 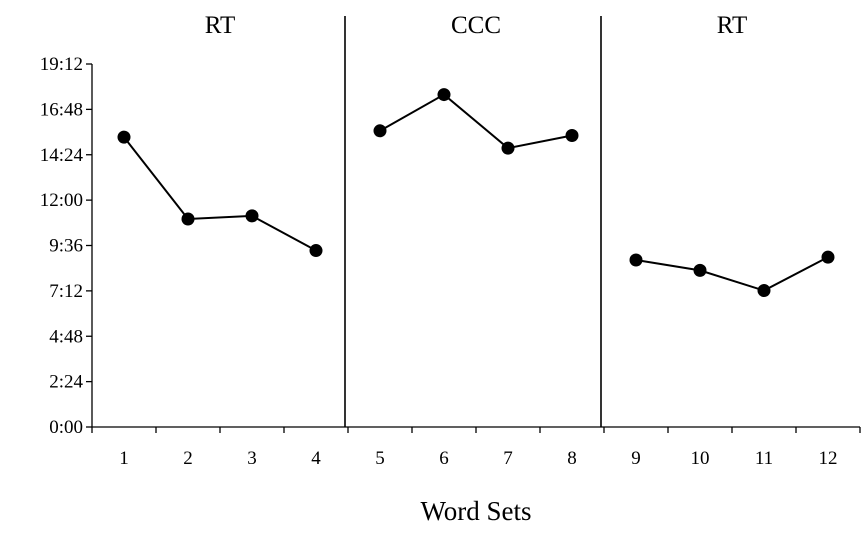 I want to click on x-tick-label: 3, so click(x=252, y=458).